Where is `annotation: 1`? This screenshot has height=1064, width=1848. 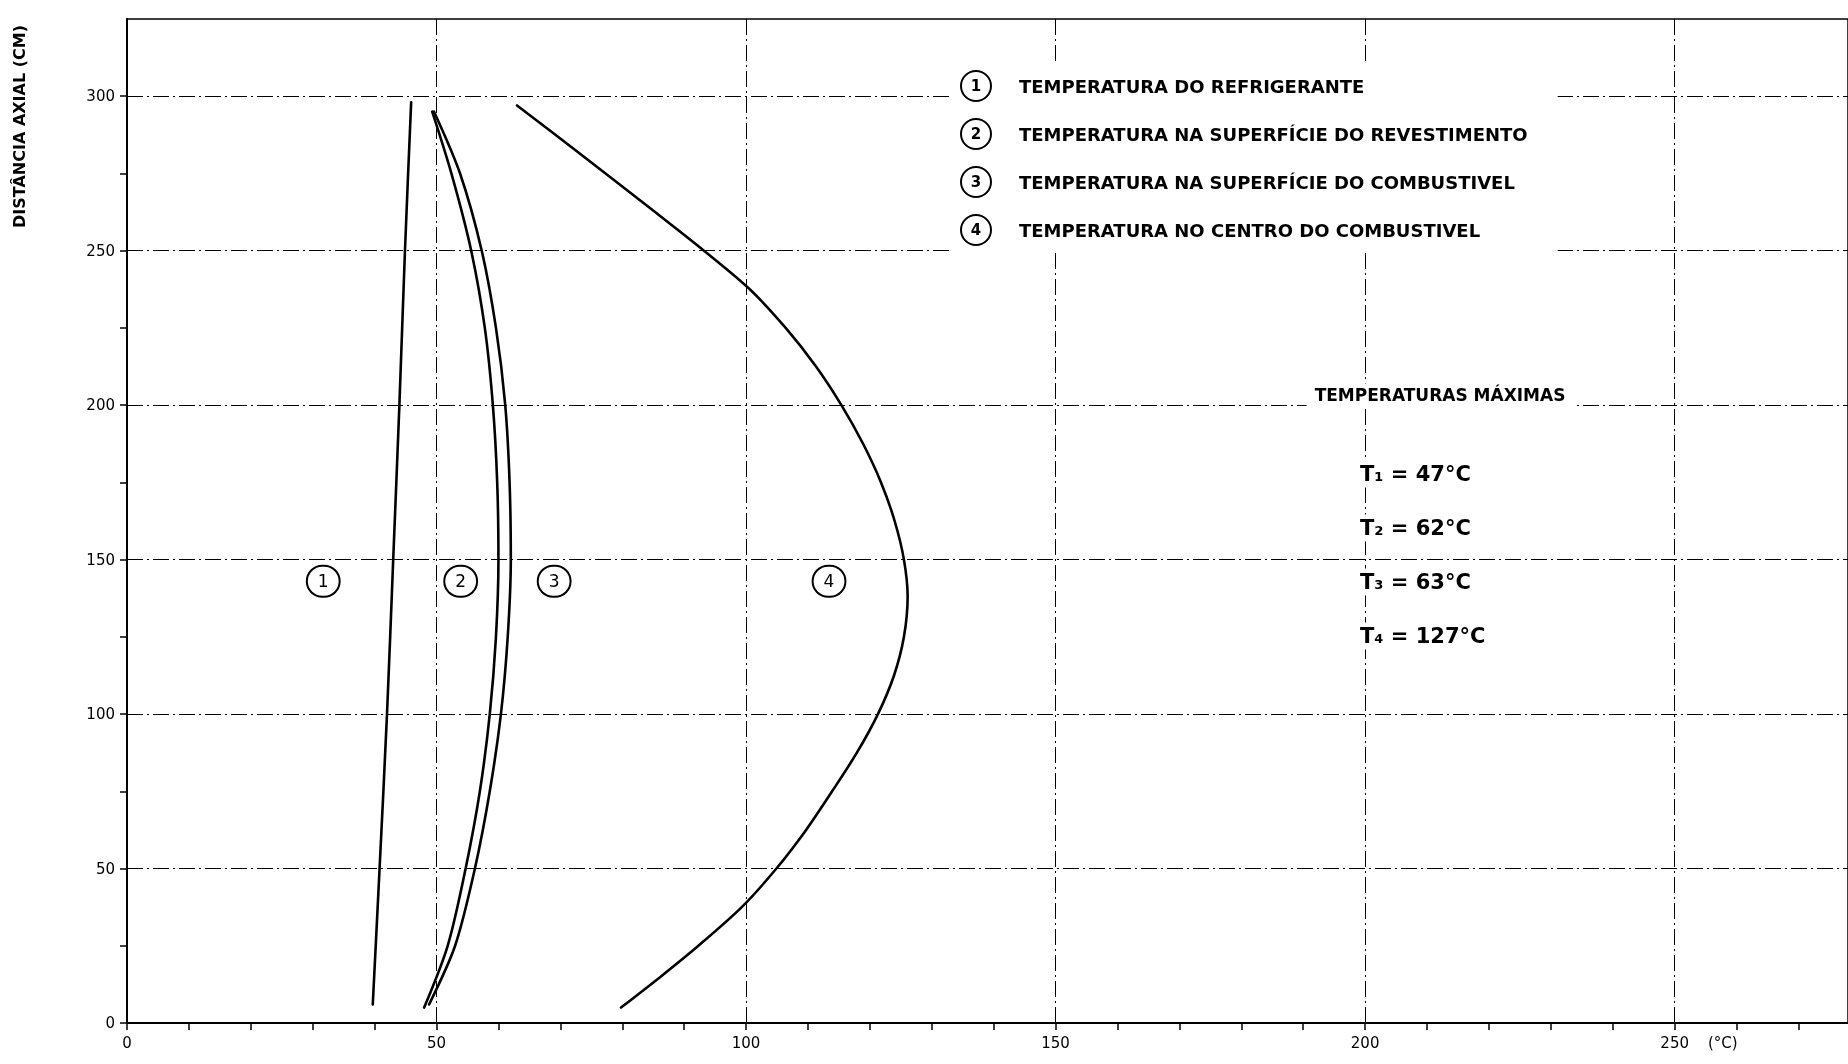
annotation: 1 is located at coordinates (323, 581).